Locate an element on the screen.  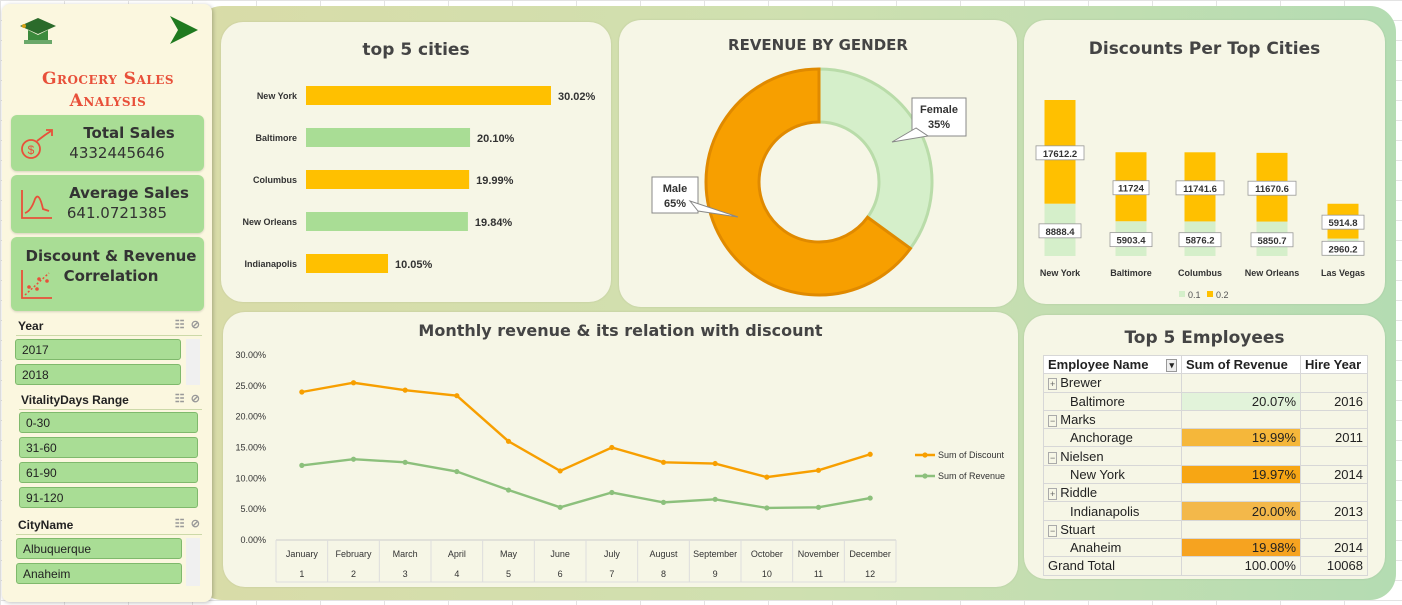
data-label: 11724 is located at coordinates (1131, 188).